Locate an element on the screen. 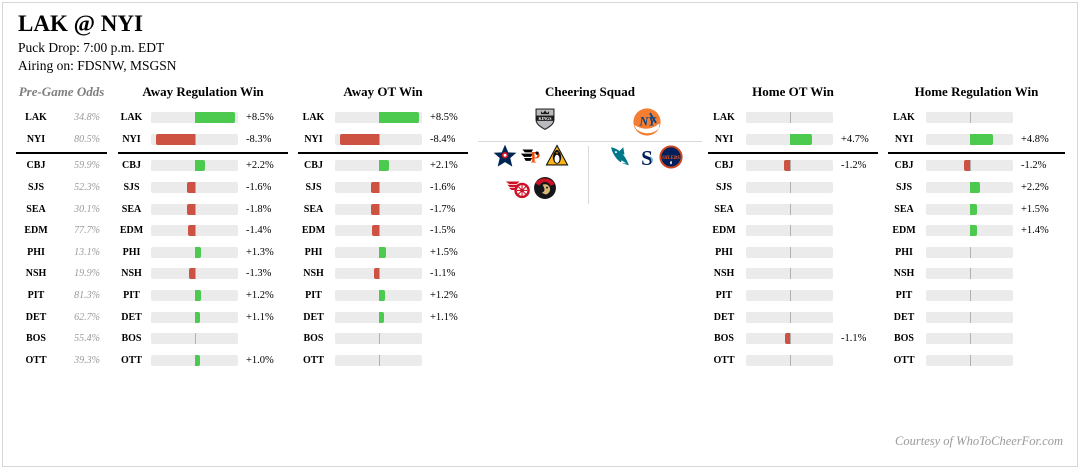 The width and height of the screenshot is (1080, 469). pregame-odds-value: 13.1% is located at coordinates (87, 252).